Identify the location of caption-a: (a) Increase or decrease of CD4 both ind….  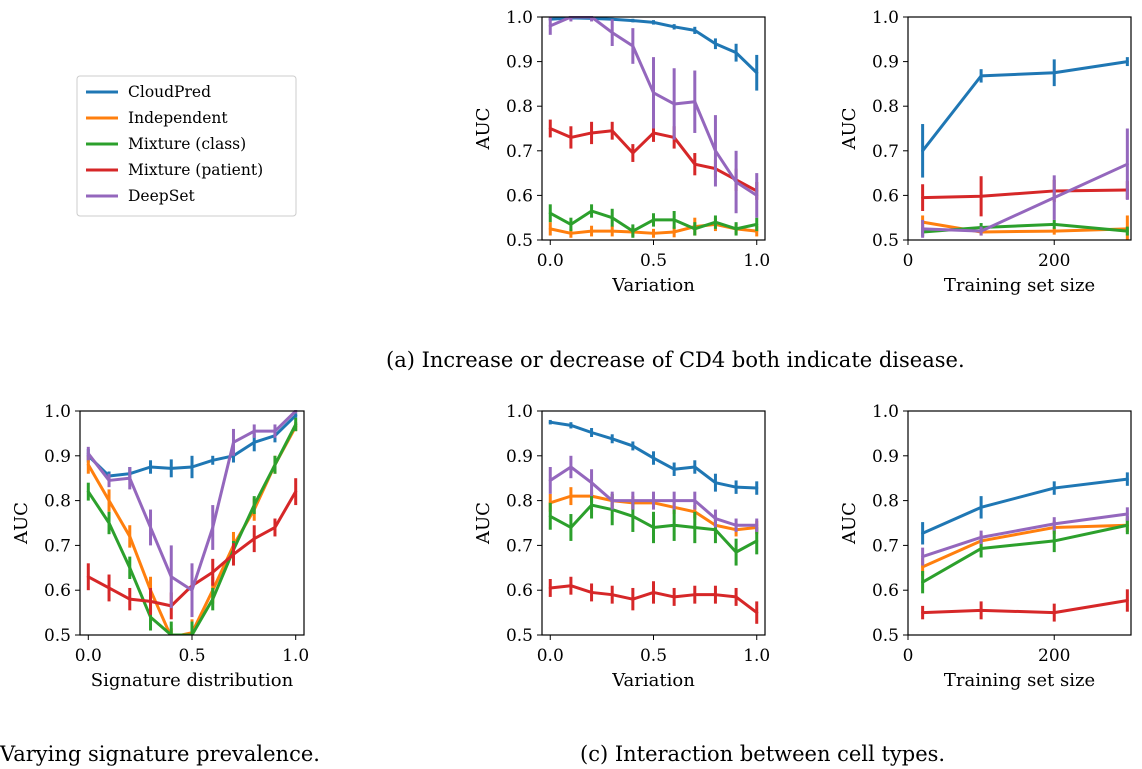
(675, 360).